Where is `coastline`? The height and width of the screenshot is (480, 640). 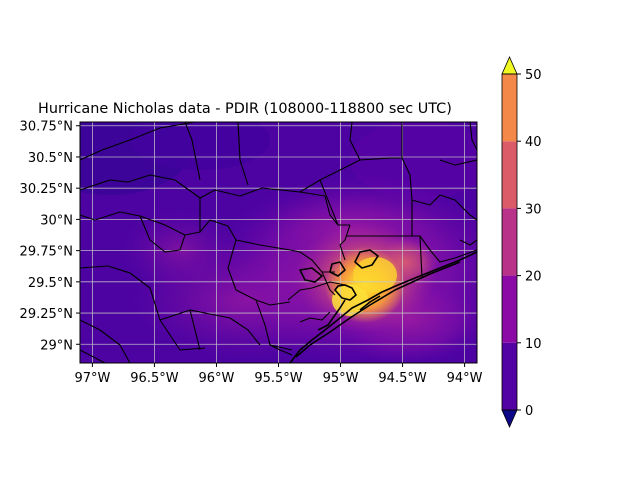
coastline is located at coordinates (383, 306).